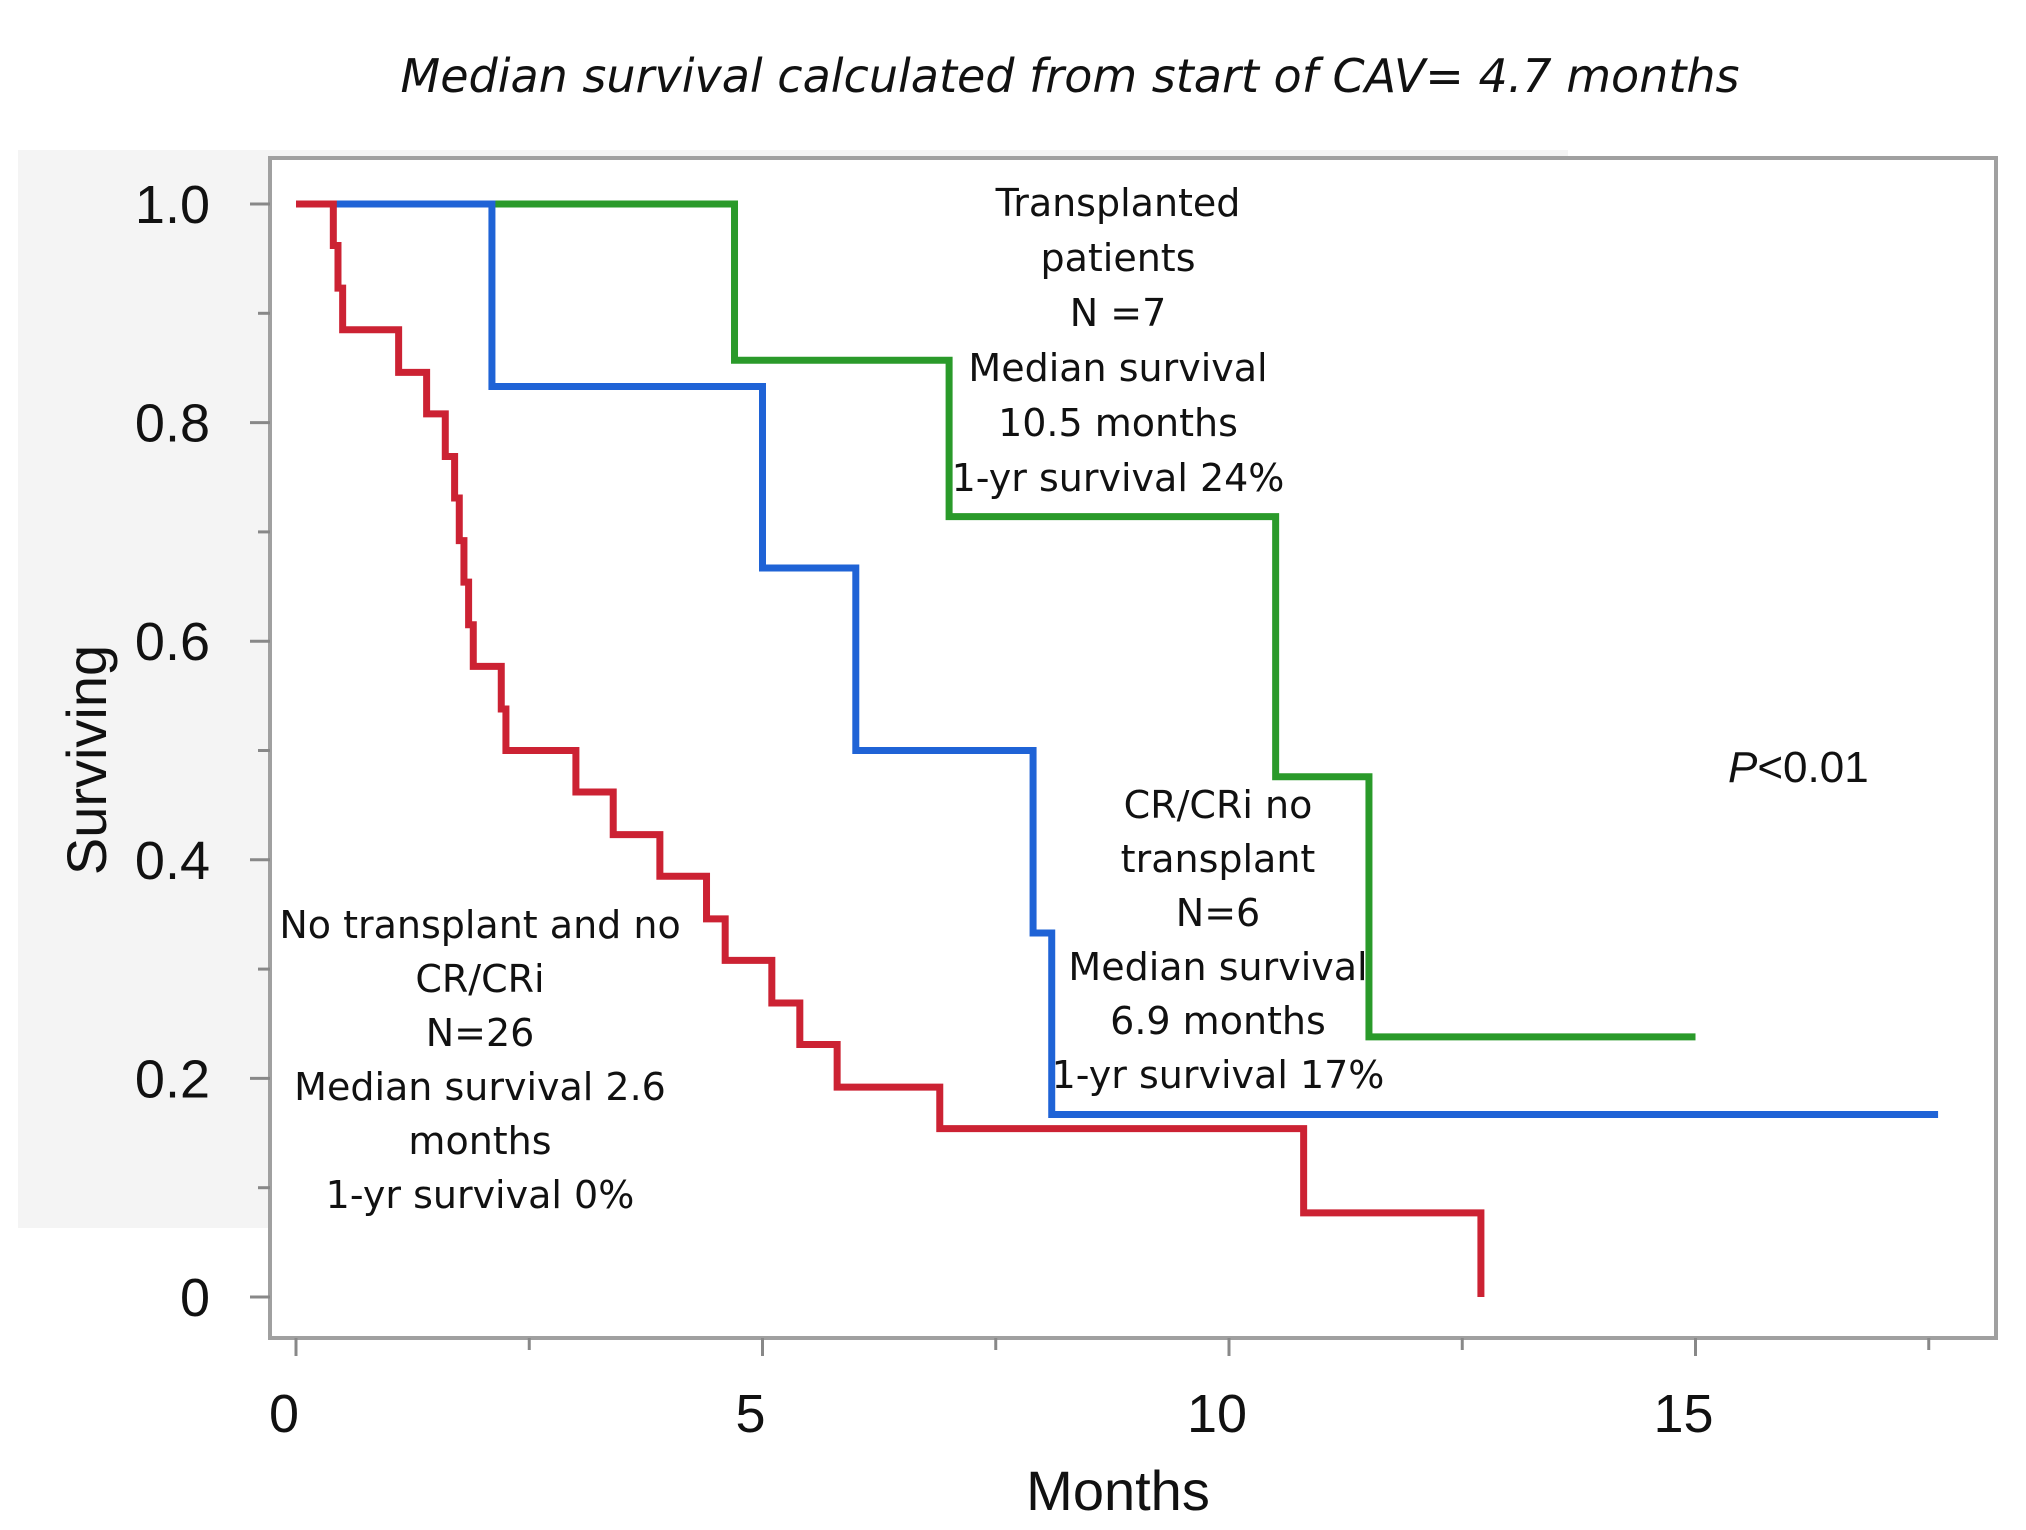  Describe the element at coordinates (1118, 1490) in the screenshot. I see `x-axis-title: Months` at that location.